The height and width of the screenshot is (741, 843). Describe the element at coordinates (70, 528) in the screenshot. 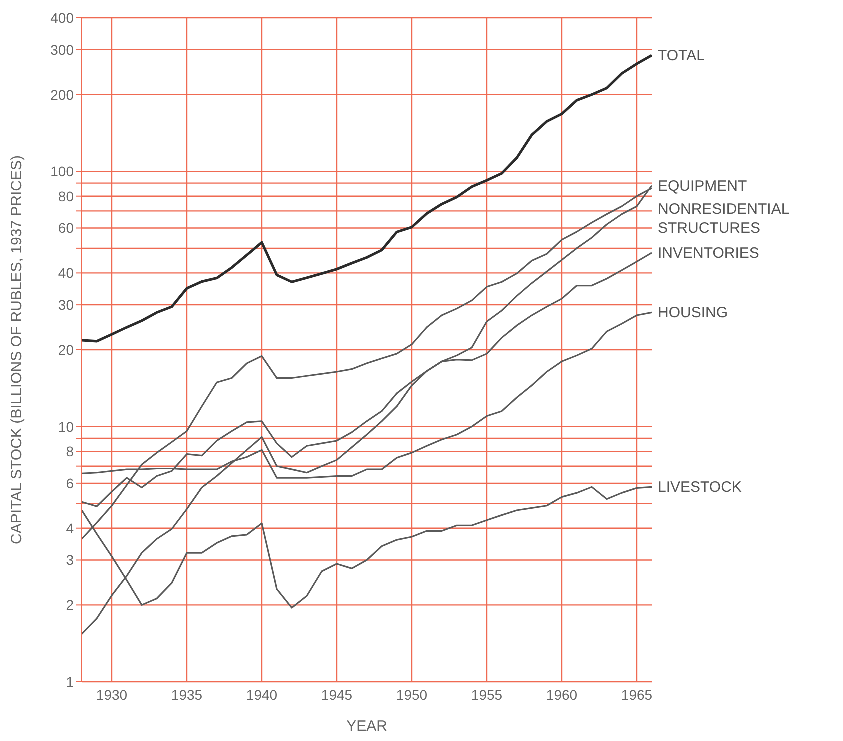

I see `y-tick-label: 4` at that location.